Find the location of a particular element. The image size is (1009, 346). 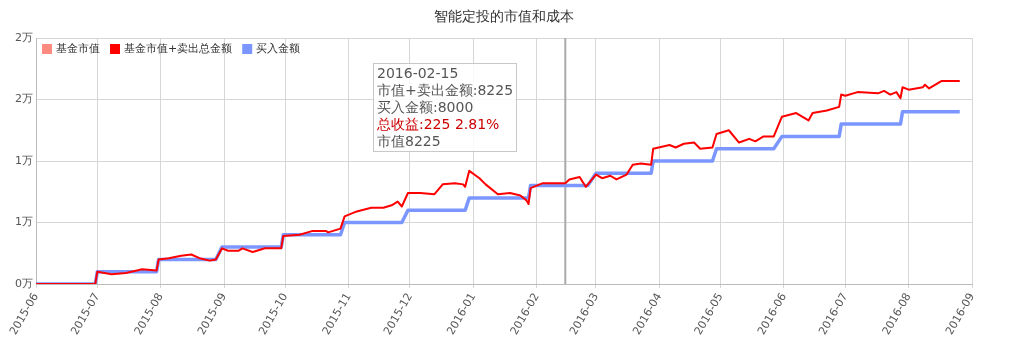

annotation: 2016-02-15 is located at coordinates (418, 73).